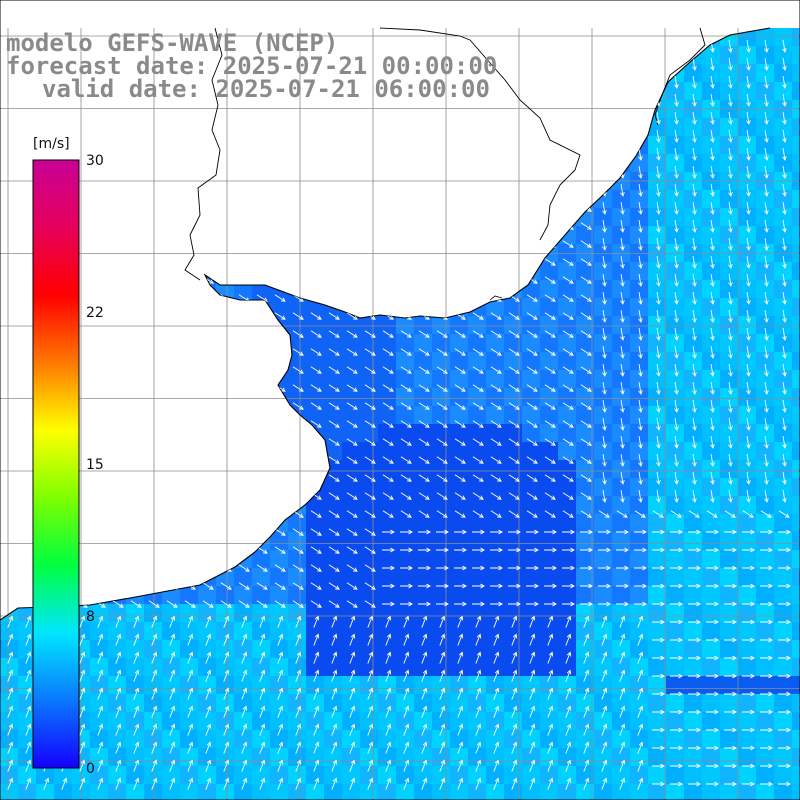 Image resolution: width=800 pixels, height=800 pixels. What do you see at coordinates (496, 298) in the screenshot?
I see `coast-detail` at bounding box center [496, 298].